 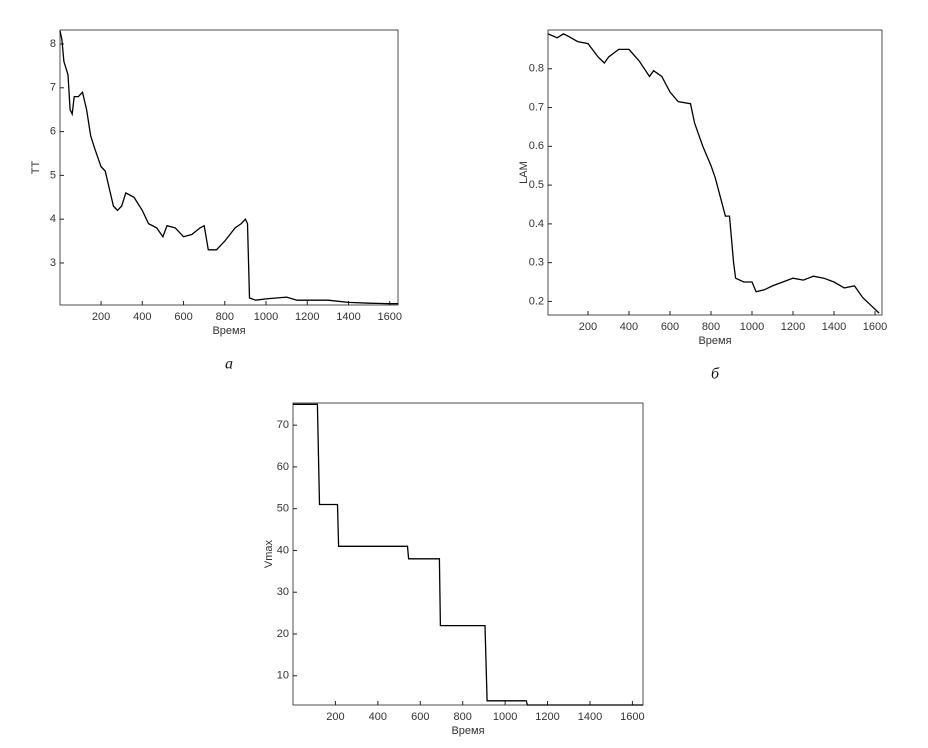 What do you see at coordinates (536, 185) in the screenshot?
I see `y-tick-label: 0.5` at bounding box center [536, 185].